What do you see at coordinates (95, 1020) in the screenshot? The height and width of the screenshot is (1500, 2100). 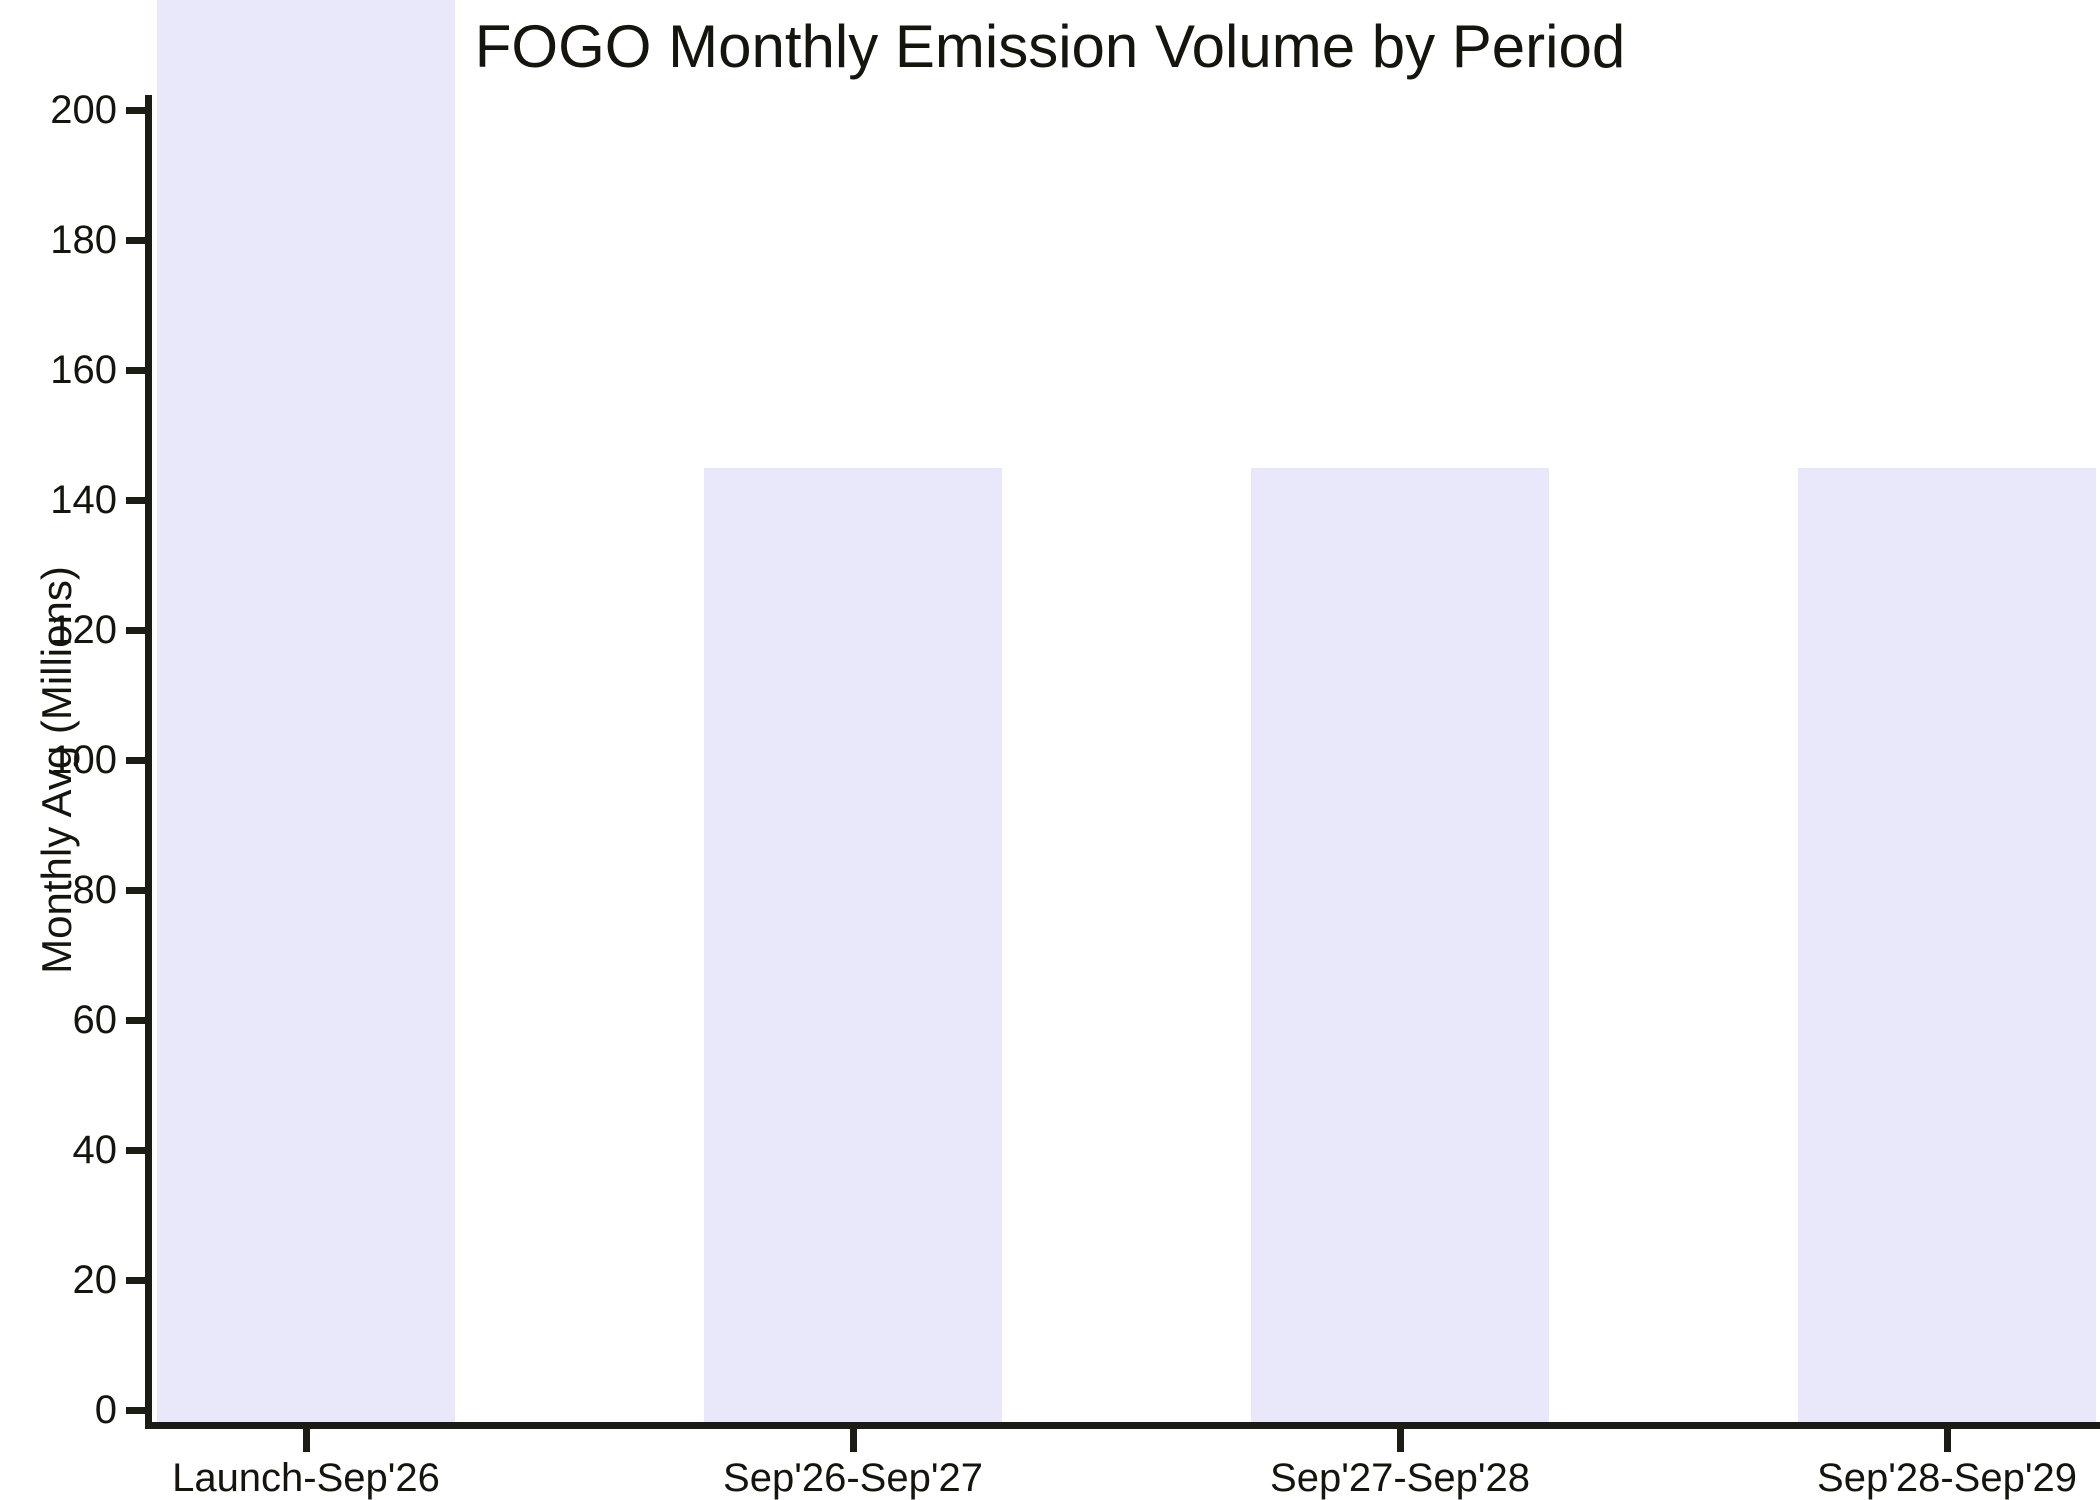 I see `y-tick-label: 60` at bounding box center [95, 1020].